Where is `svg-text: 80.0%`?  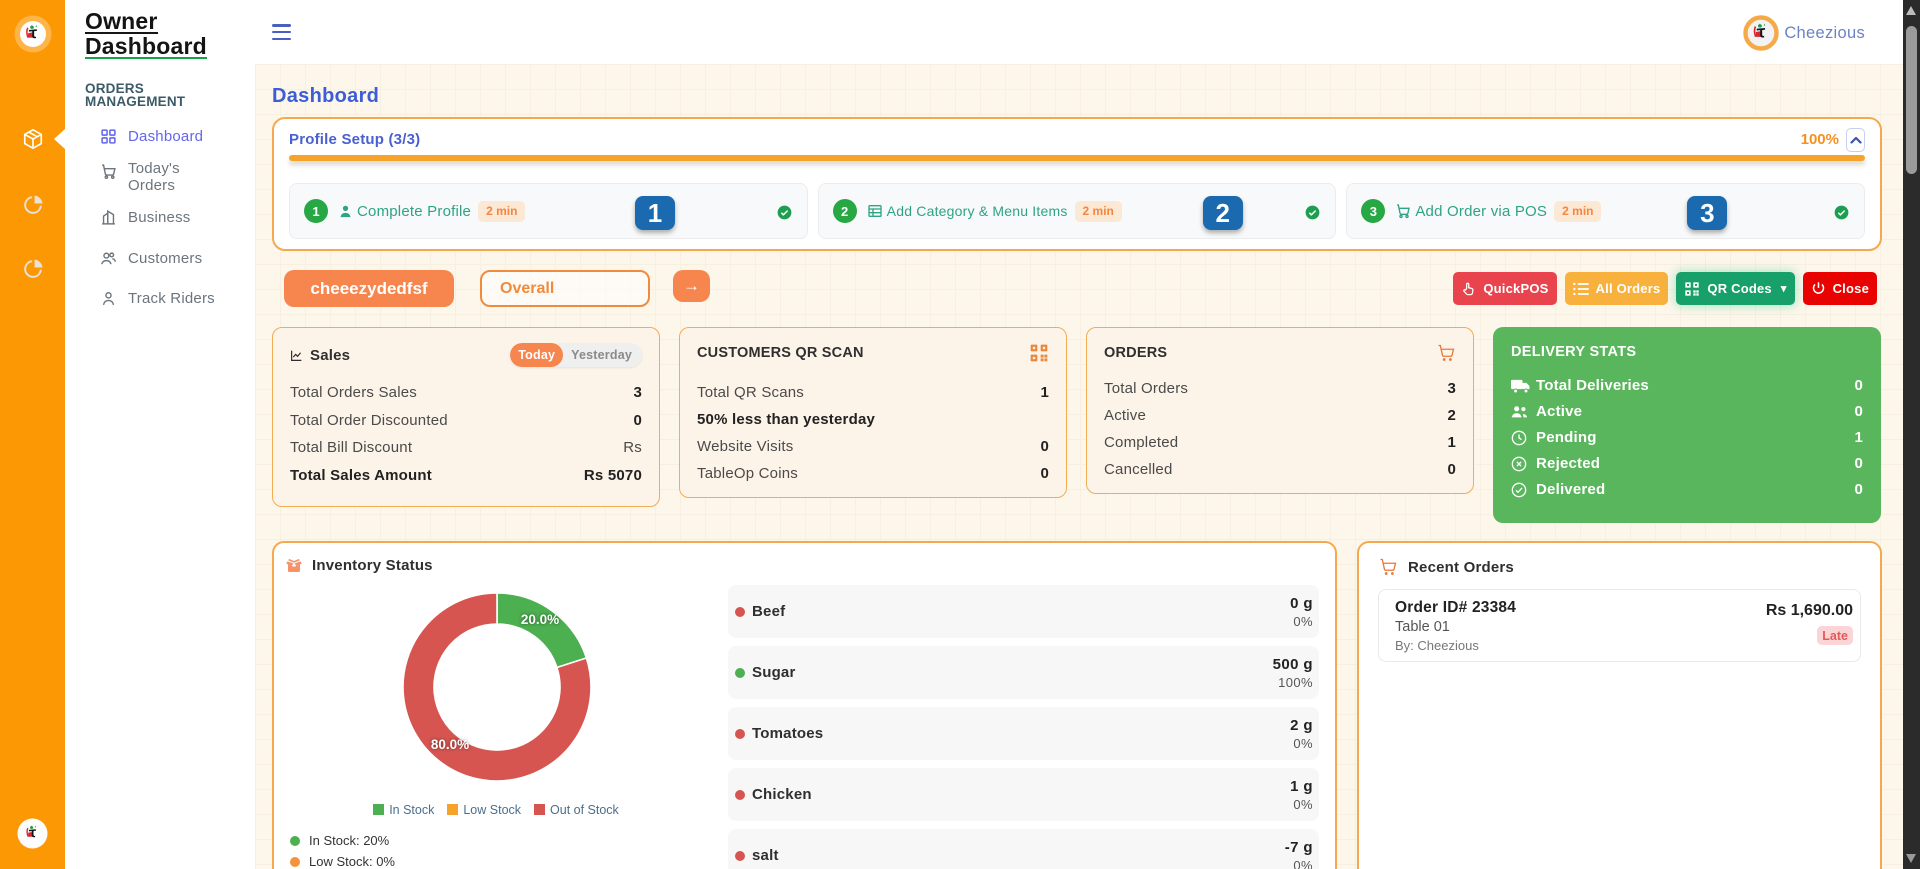 svg-text: 80.0% is located at coordinates (450, 744).